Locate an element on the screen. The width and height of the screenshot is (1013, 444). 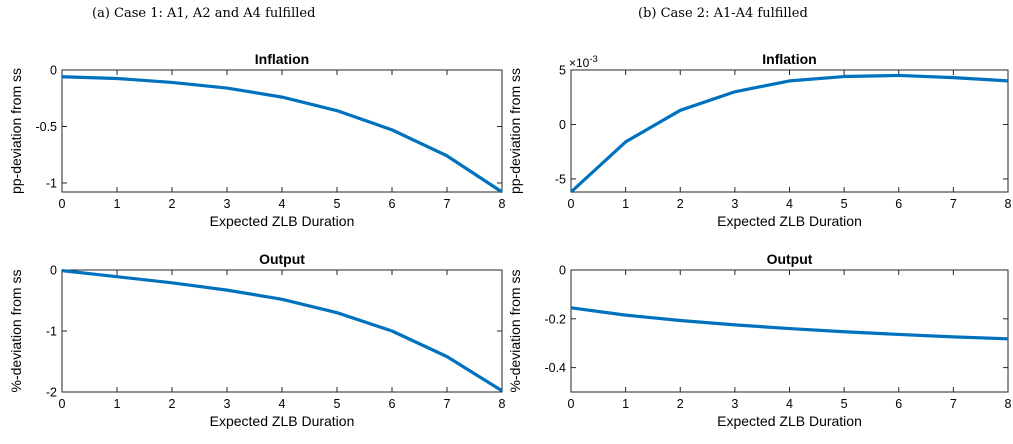
y-tick-label: 5 is located at coordinates (562, 71).